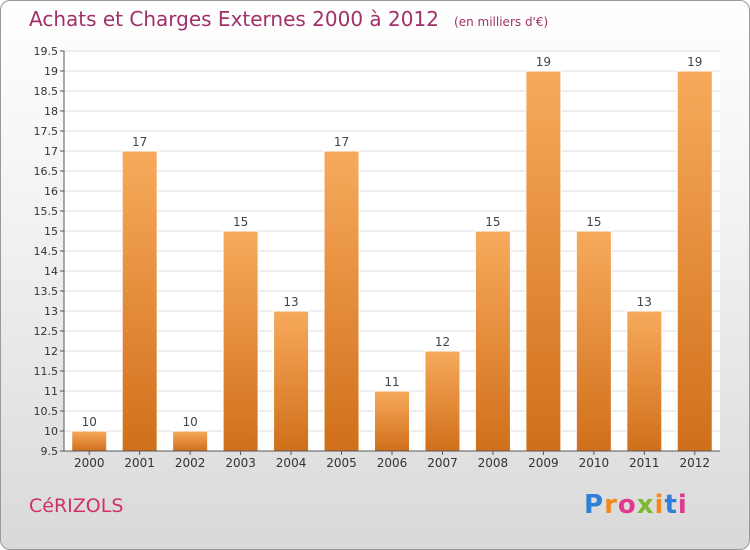 The width and height of the screenshot is (750, 550). Describe the element at coordinates (46, 171) in the screenshot. I see `y-tick-label: 16.5` at that location.